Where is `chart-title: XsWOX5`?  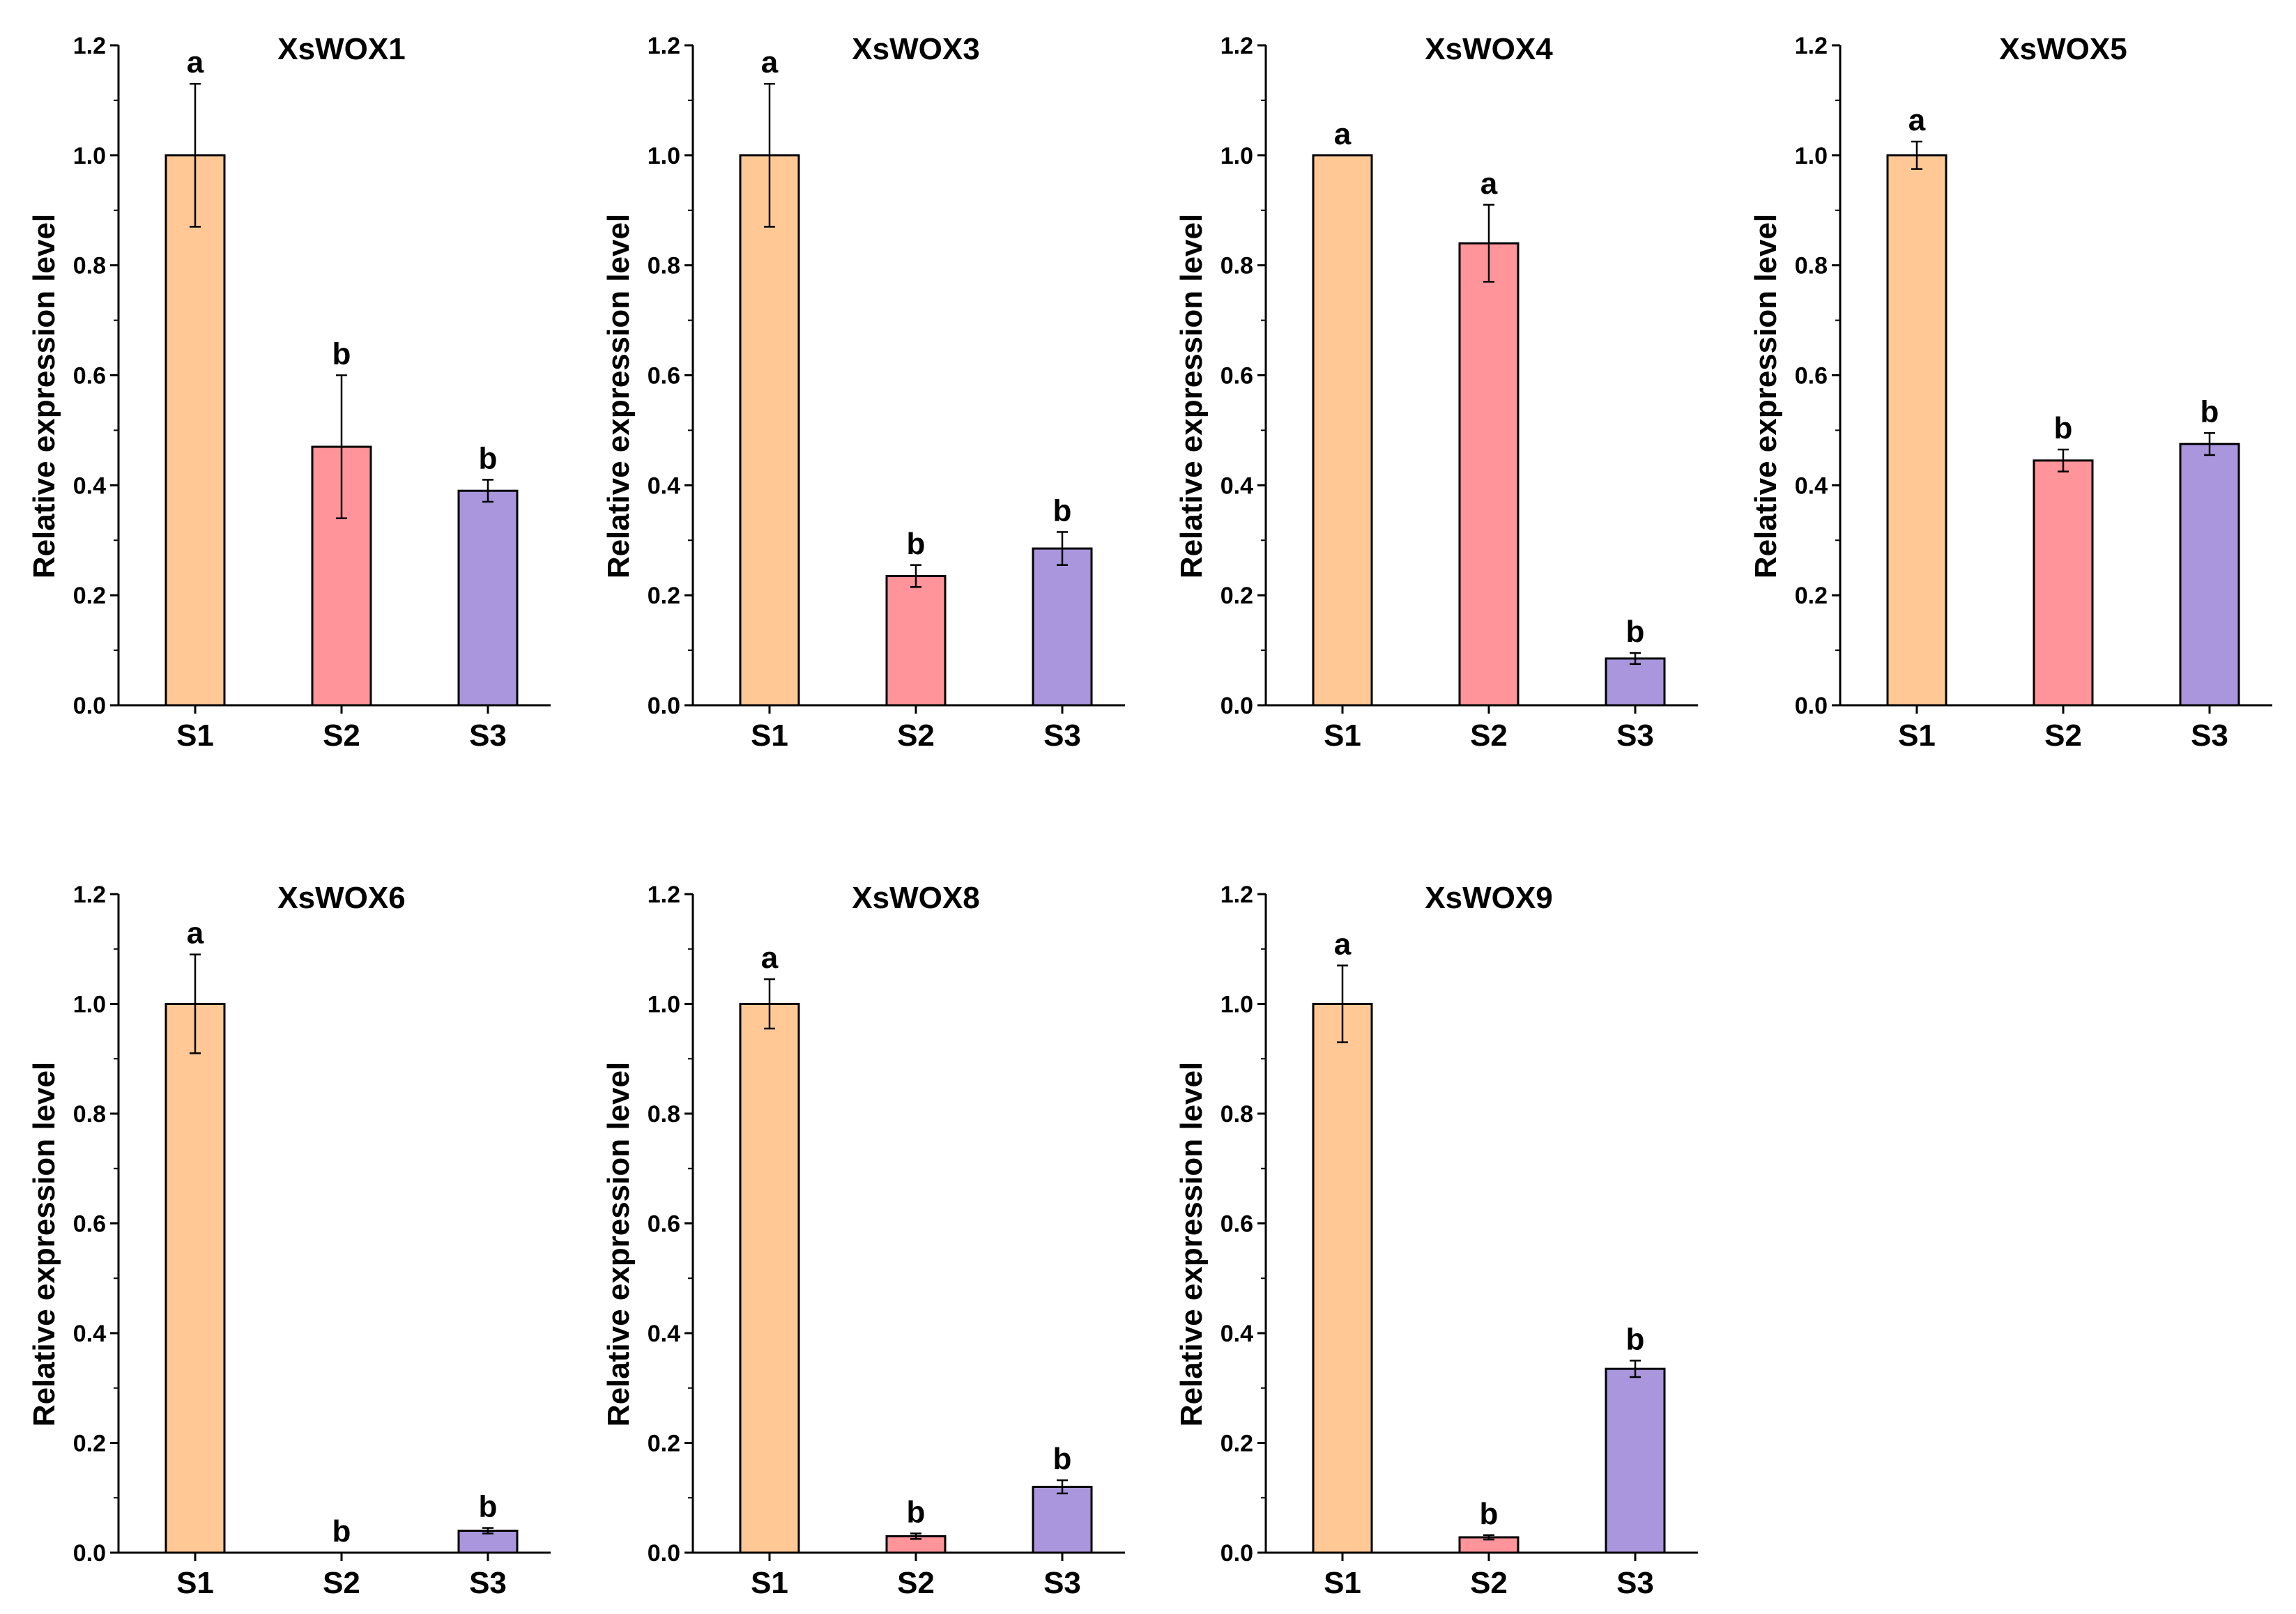 chart-title: XsWOX5 is located at coordinates (2063, 49).